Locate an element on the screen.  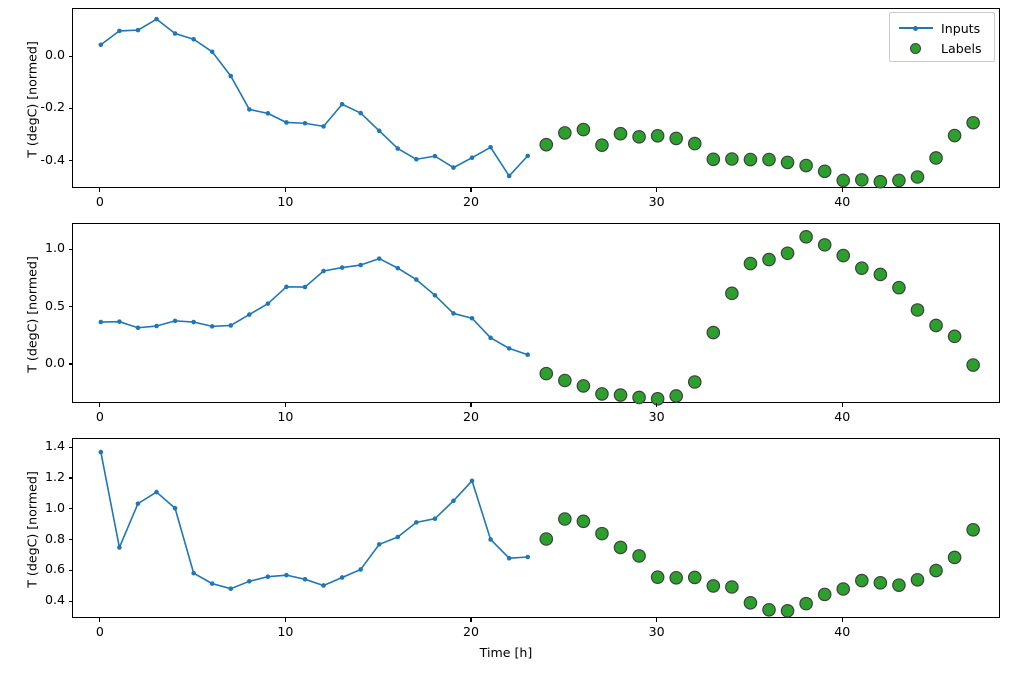
x-tick-label: 10 is located at coordinates (285, 631).